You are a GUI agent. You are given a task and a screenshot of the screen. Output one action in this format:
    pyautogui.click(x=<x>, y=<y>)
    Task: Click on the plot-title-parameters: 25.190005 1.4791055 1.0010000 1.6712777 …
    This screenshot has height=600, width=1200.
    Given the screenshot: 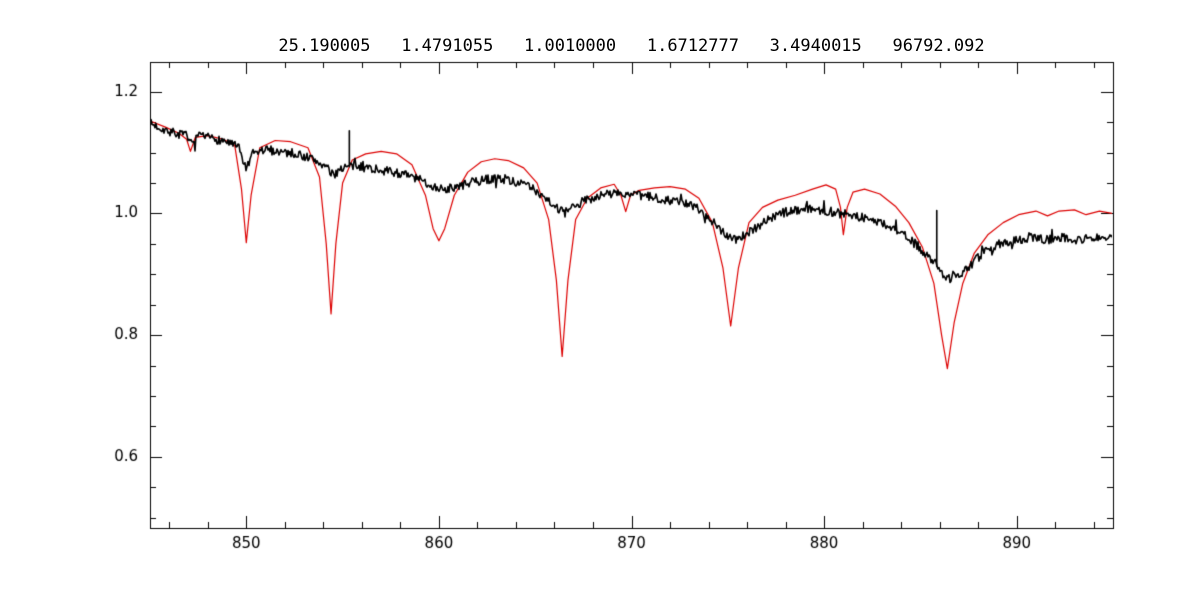 What is the action you would take?
    pyautogui.click(x=631, y=46)
    